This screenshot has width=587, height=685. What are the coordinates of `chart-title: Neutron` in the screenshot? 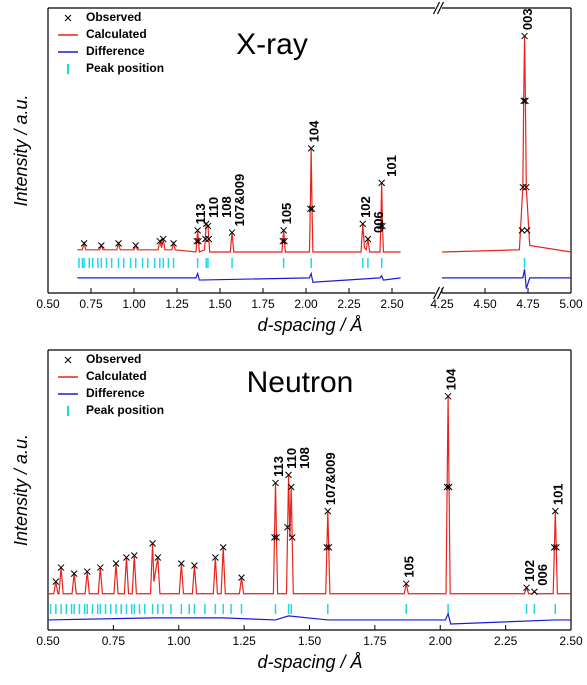 It's located at (300, 382).